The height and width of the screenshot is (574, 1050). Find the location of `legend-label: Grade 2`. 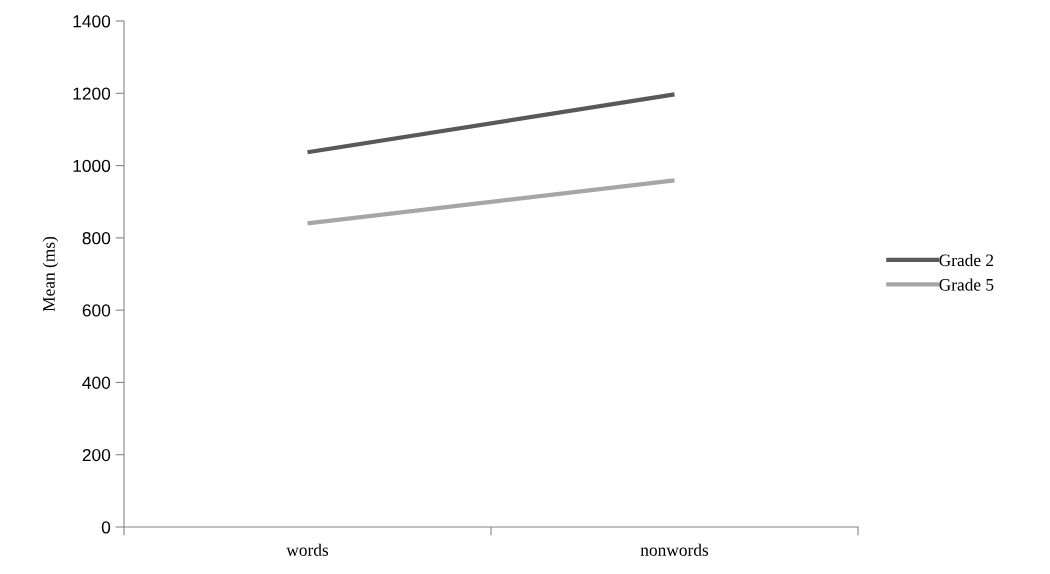

legend-label: Grade 2 is located at coordinates (966, 260).